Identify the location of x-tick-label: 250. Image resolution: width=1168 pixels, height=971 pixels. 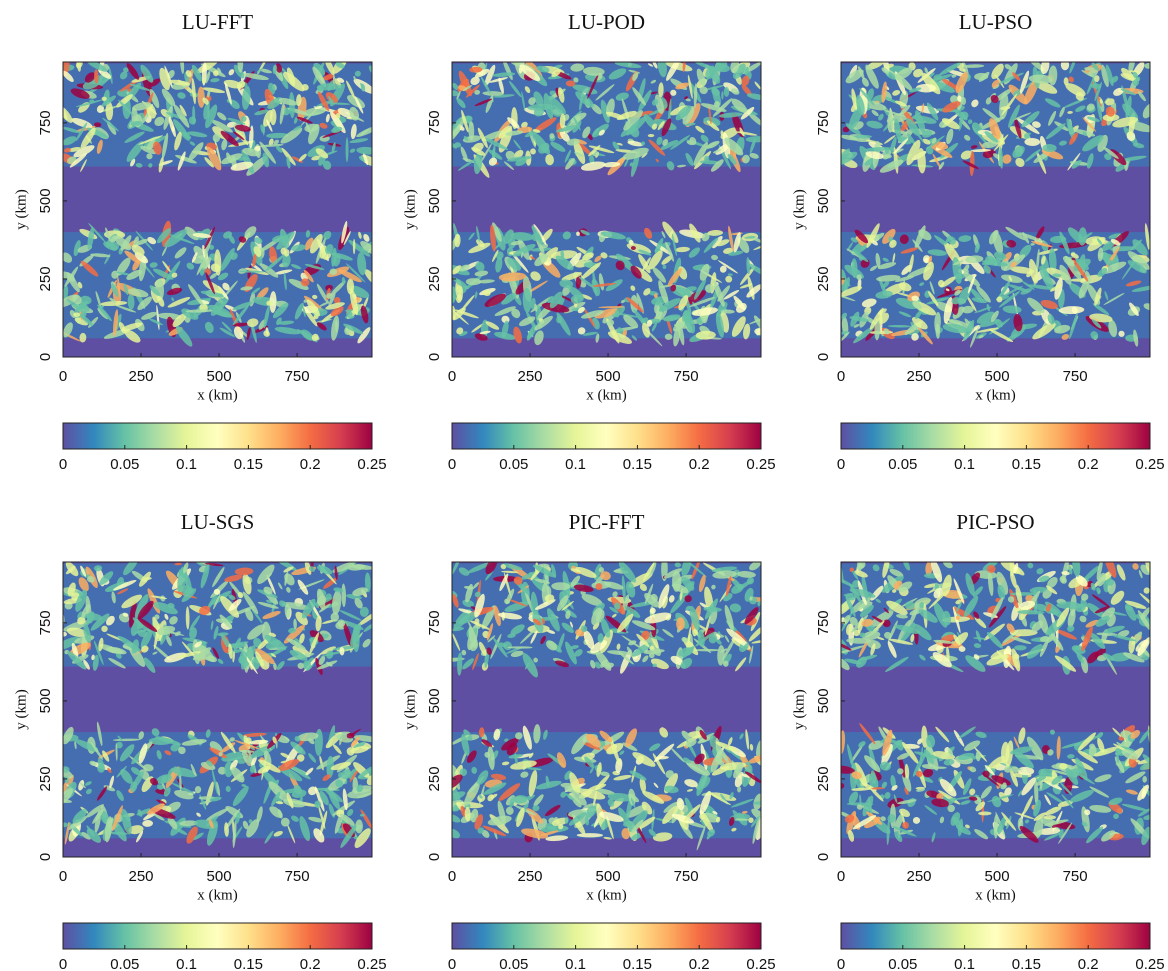
(919, 376).